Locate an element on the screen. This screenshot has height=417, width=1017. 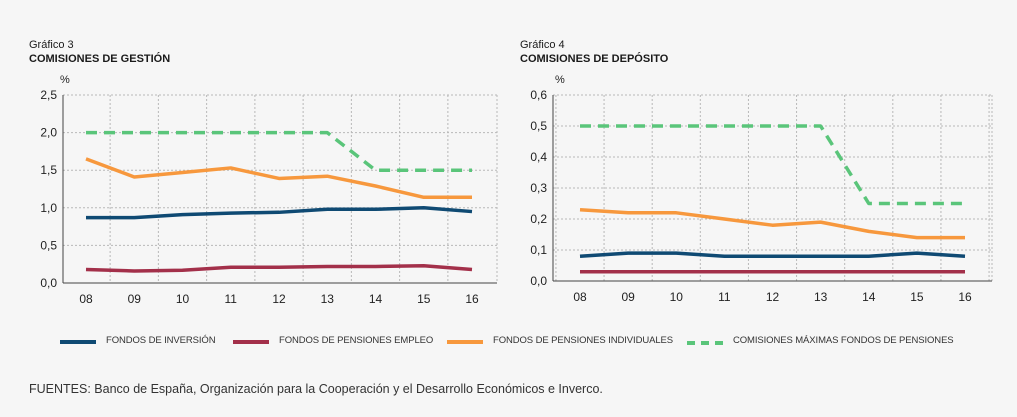
chart-3-ylabel: % is located at coordinates (65, 80).